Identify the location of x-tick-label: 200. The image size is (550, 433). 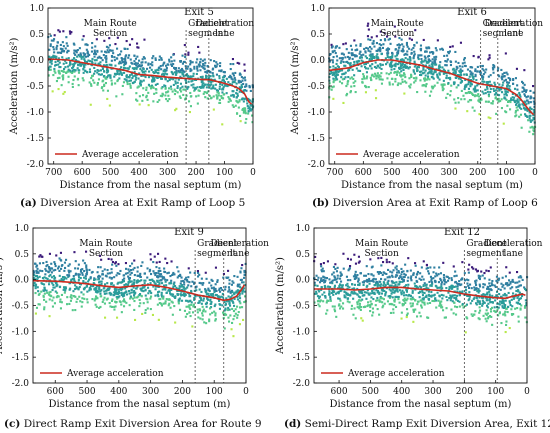
(477, 173).